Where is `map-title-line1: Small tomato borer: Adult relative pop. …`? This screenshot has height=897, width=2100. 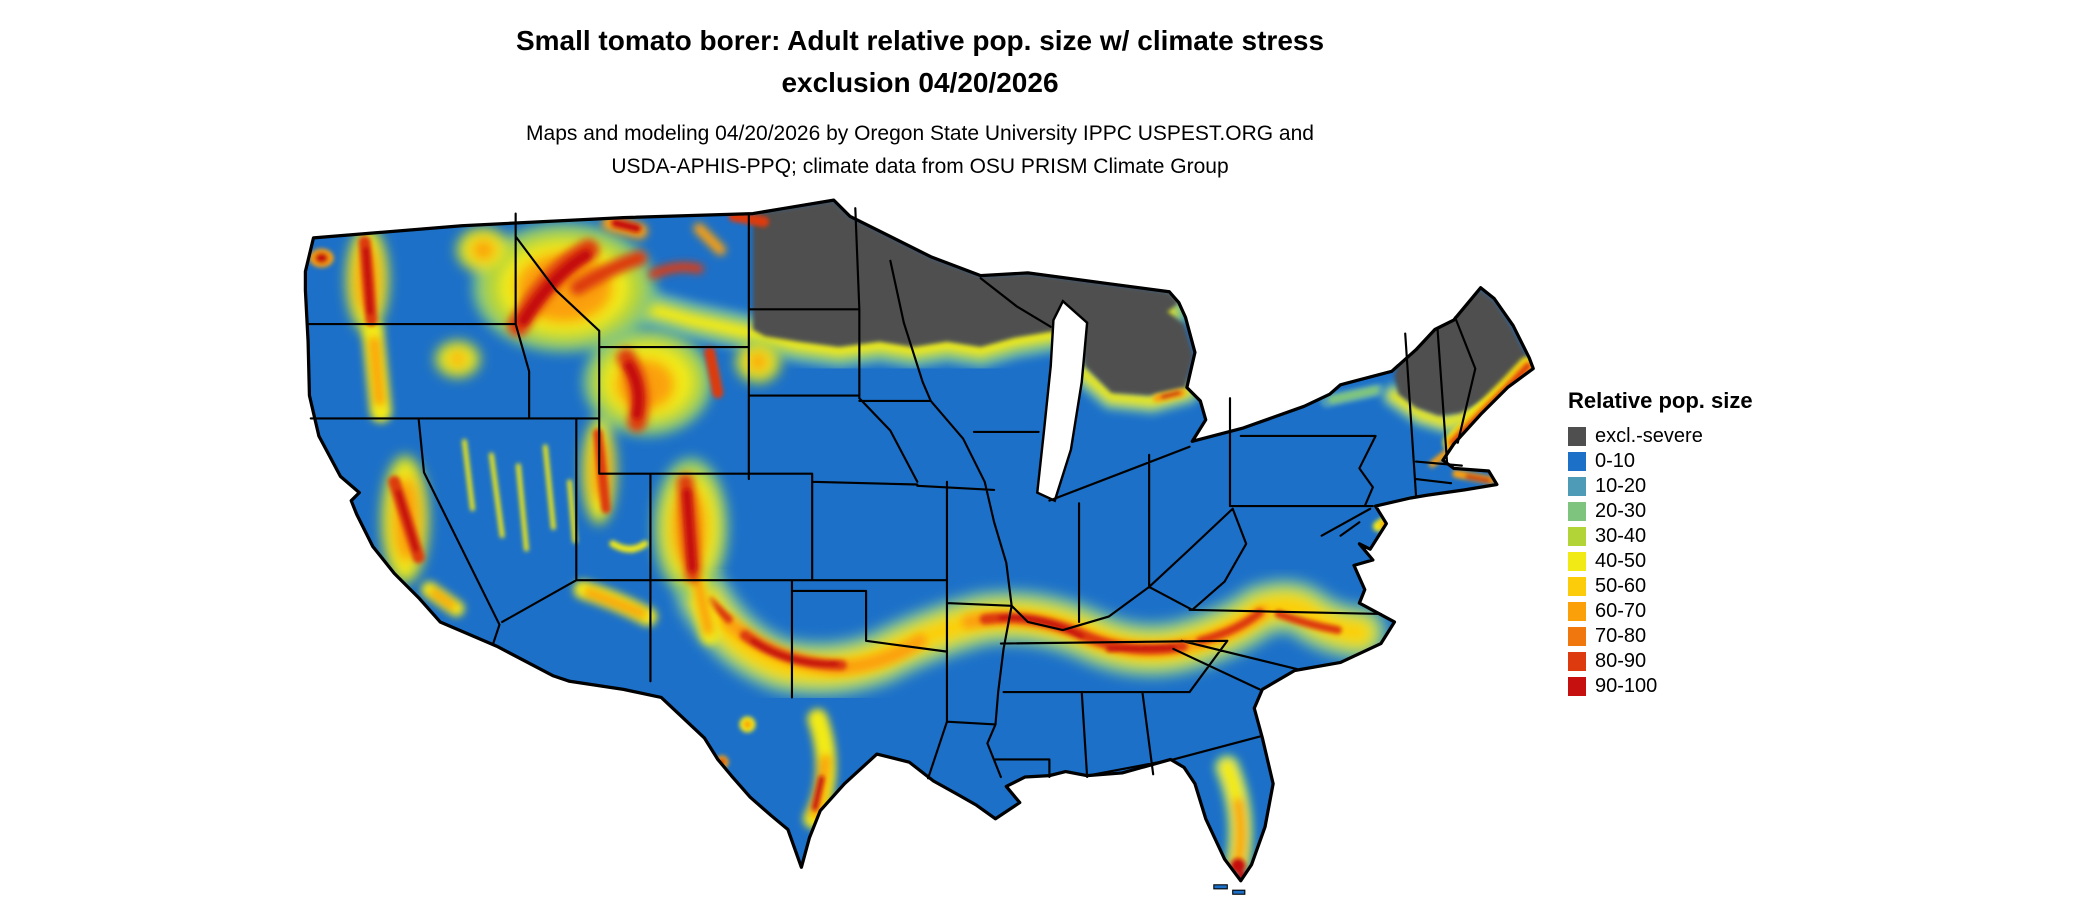
map-title-line1: Small tomato borer: Adult relative pop. … is located at coordinates (920, 40).